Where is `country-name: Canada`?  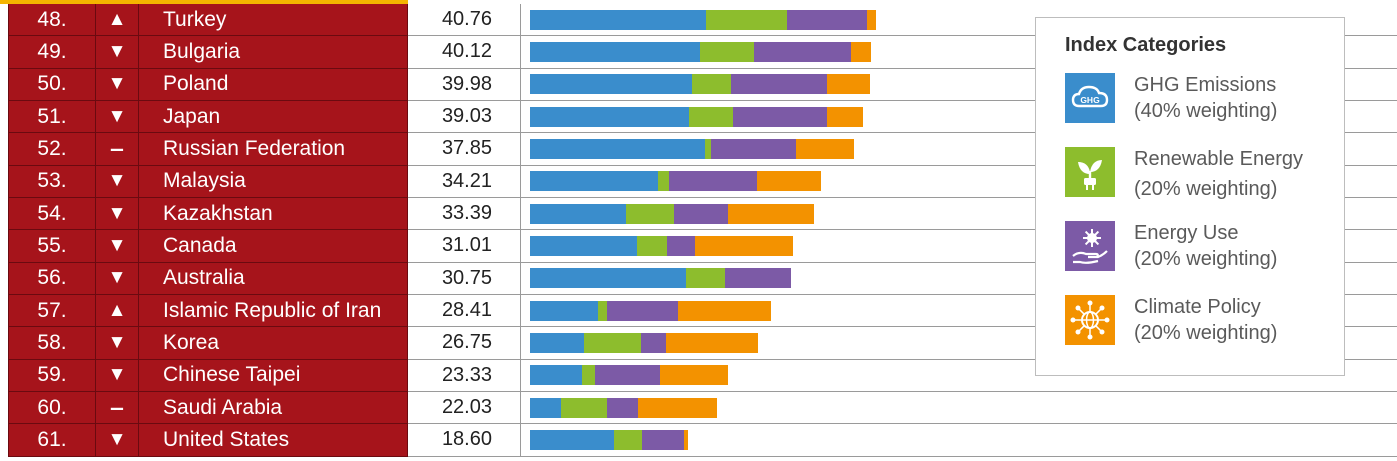
country-name: Canada is located at coordinates (273, 246).